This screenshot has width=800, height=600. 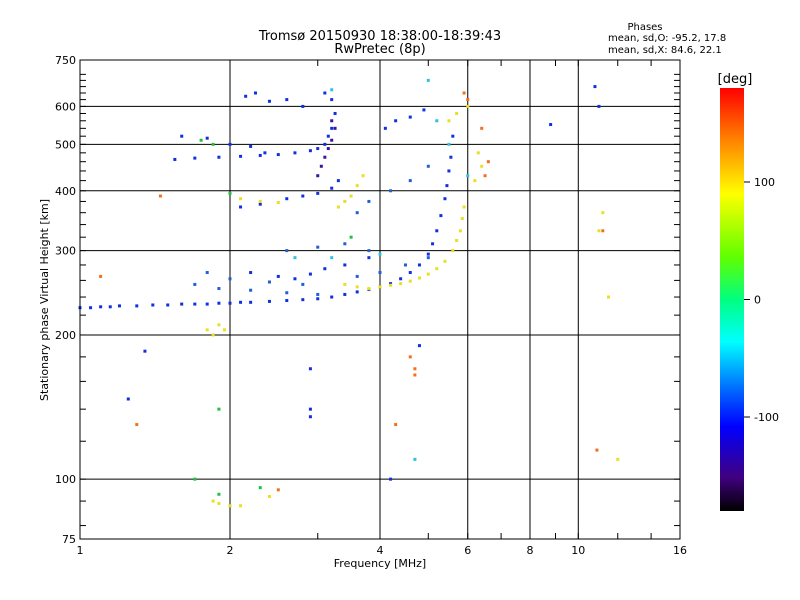 I want to click on y-tick-label: 500, so click(x=65, y=144).